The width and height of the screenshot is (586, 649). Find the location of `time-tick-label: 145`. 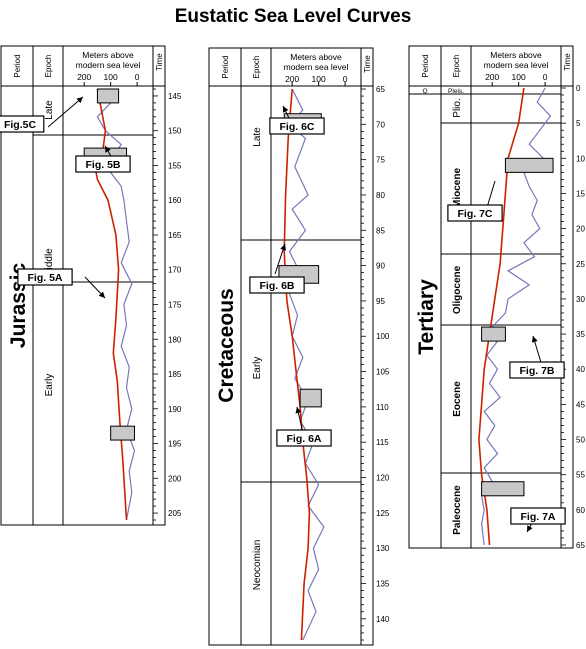

time-tick-label: 145 is located at coordinates (175, 96).